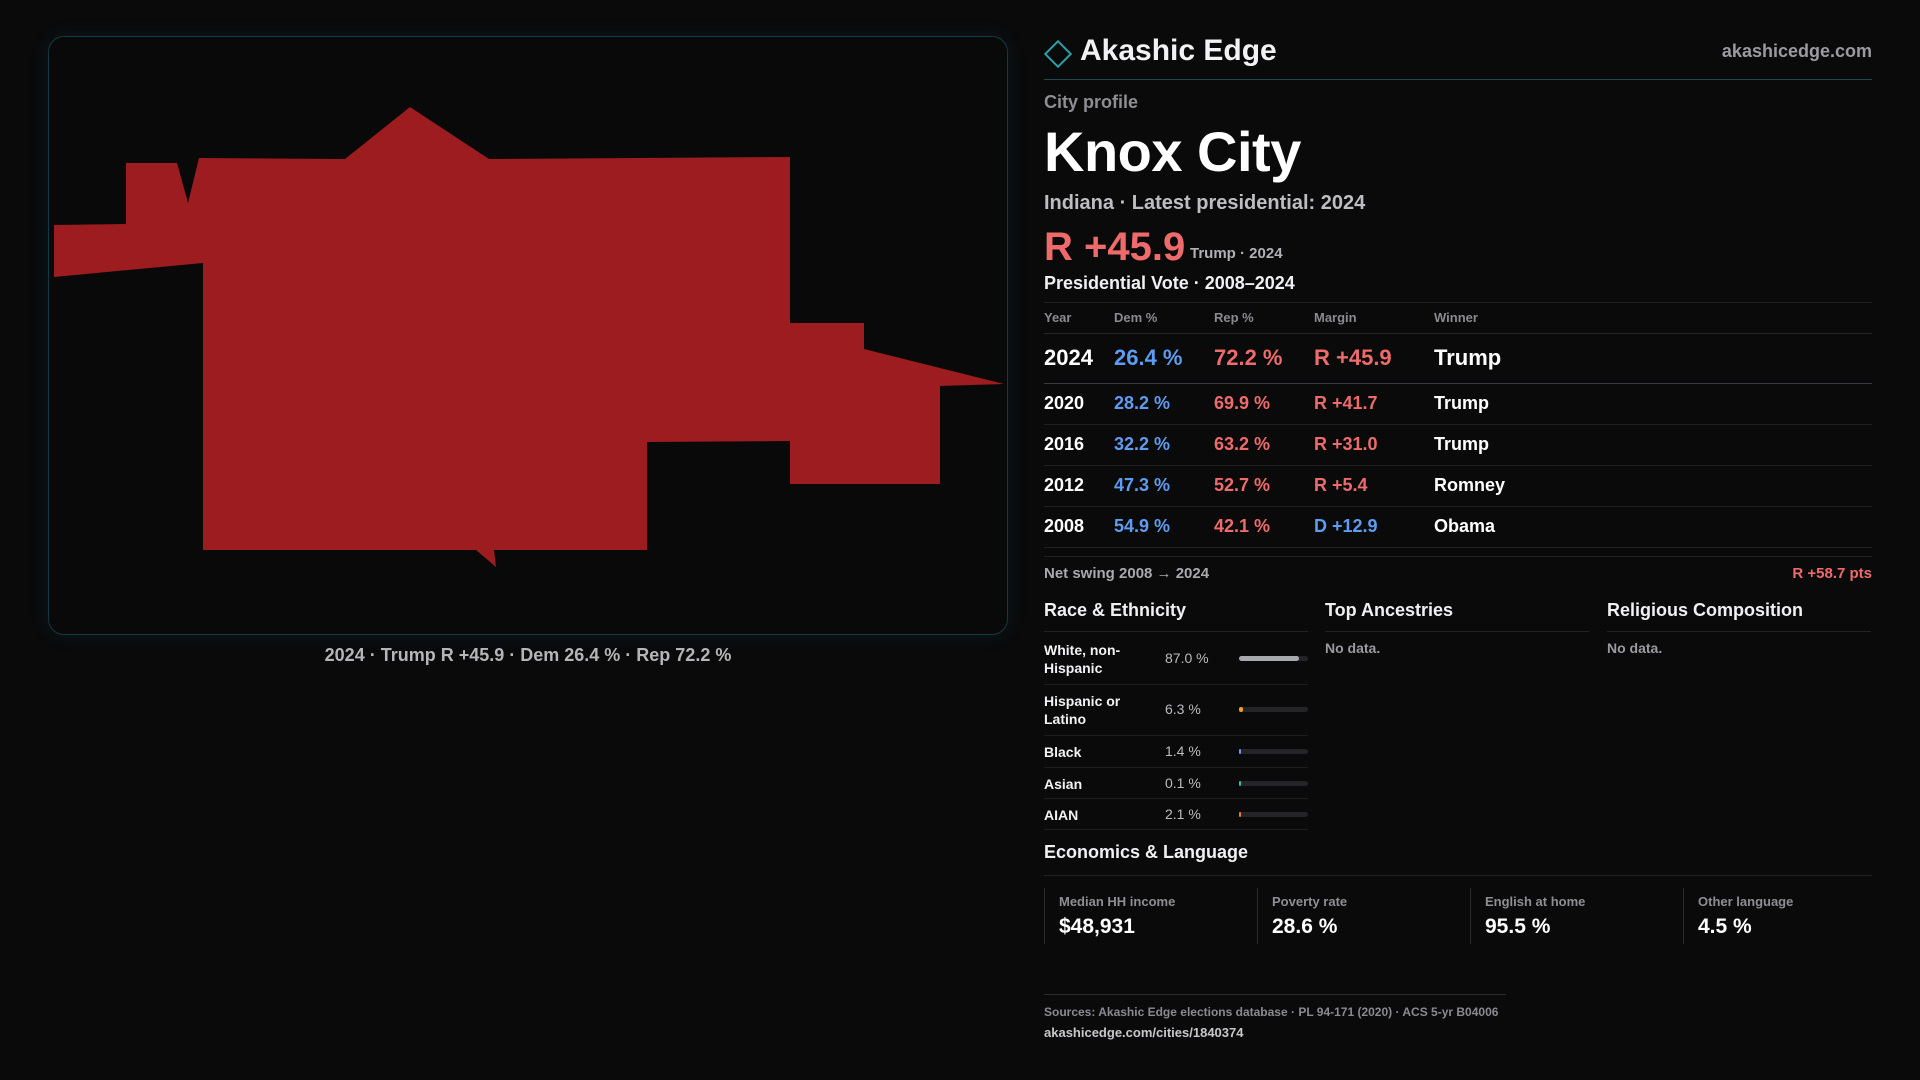  I want to click on cell-rep-pct: 42.1 %, so click(1264, 527).